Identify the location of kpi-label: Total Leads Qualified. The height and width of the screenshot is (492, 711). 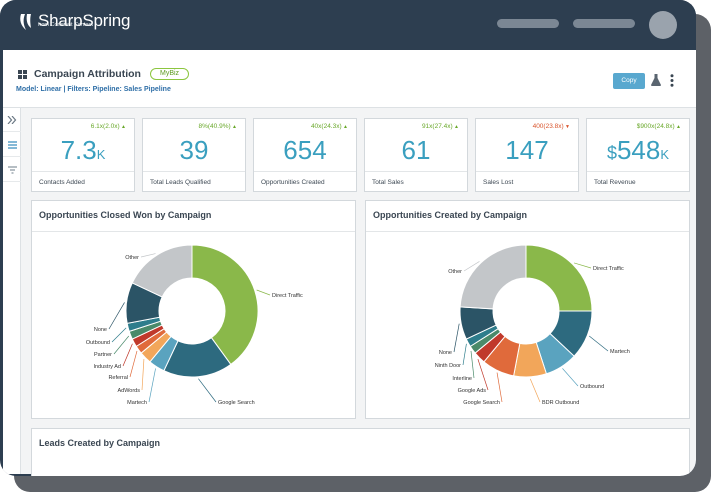
(180, 182).